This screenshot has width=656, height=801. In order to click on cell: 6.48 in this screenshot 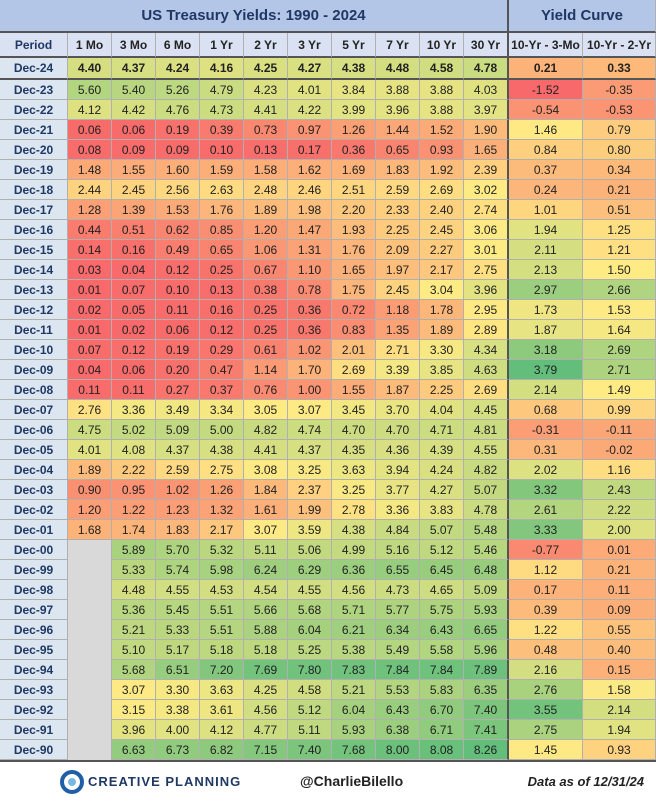, I will do `click(486, 570)`.